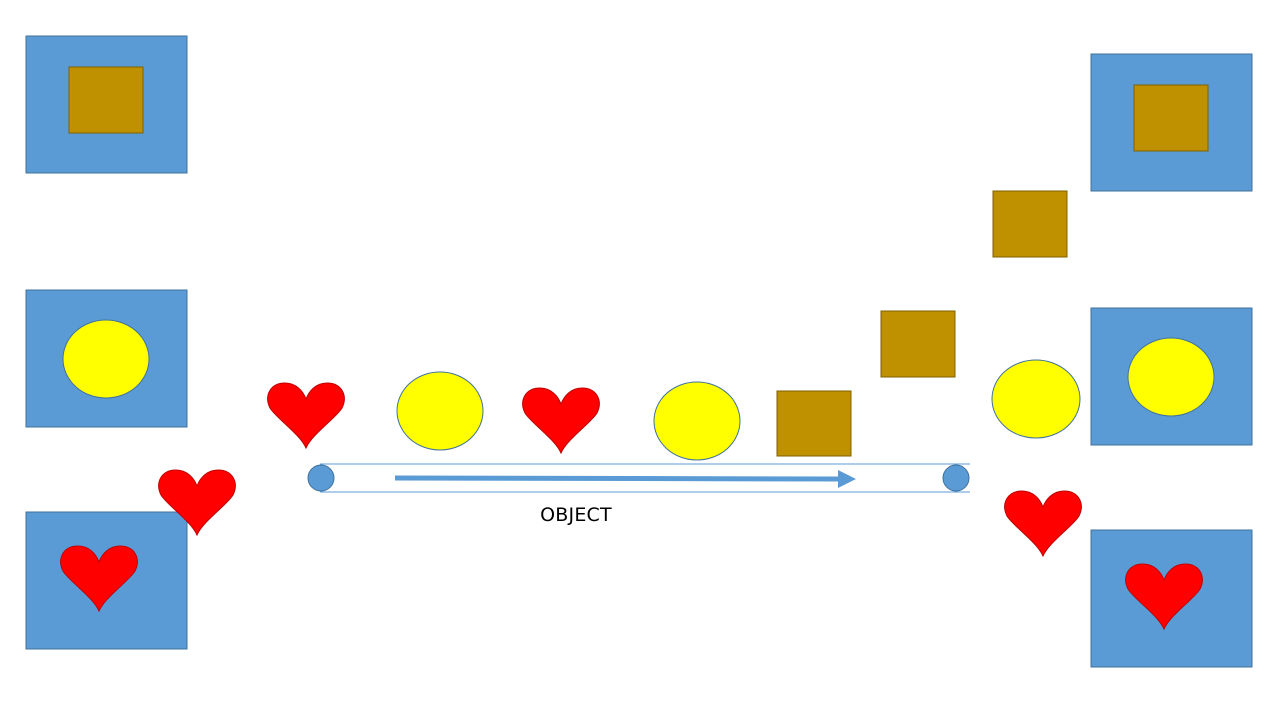  I want to click on conveyor-belt, so click(638, 478).